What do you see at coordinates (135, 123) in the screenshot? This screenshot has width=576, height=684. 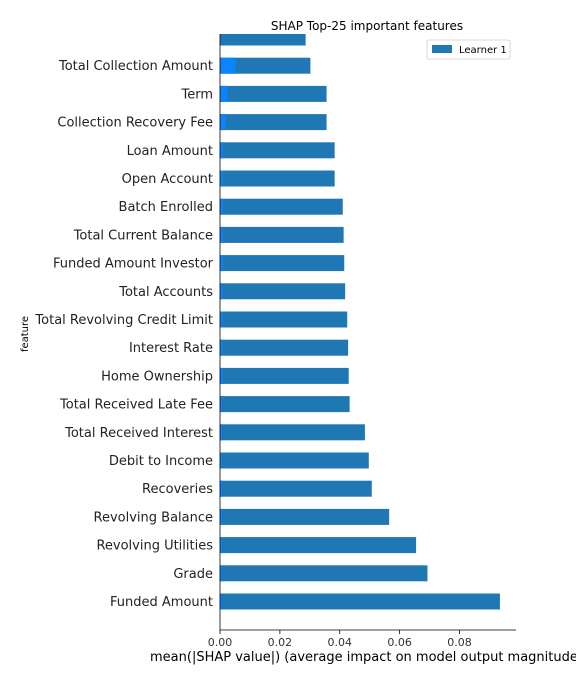 I see `category-label: Collection Recovery Fee` at bounding box center [135, 123].